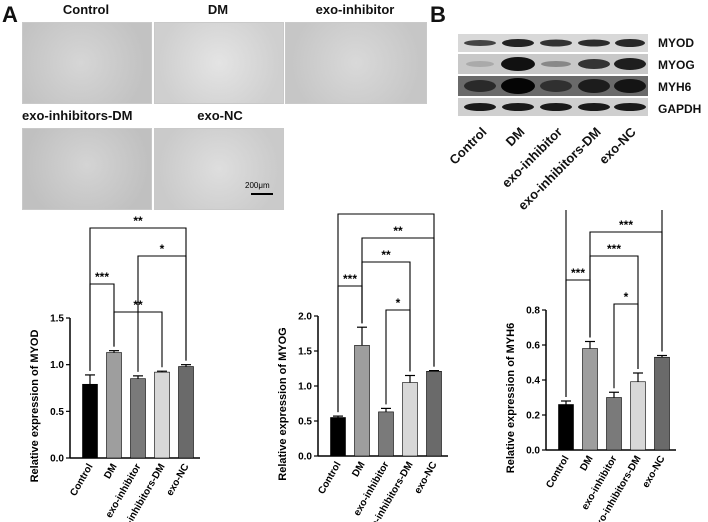 The width and height of the screenshot is (708, 522). I want to click on y-axis-label: Relative expression of MYH6, so click(511, 398).